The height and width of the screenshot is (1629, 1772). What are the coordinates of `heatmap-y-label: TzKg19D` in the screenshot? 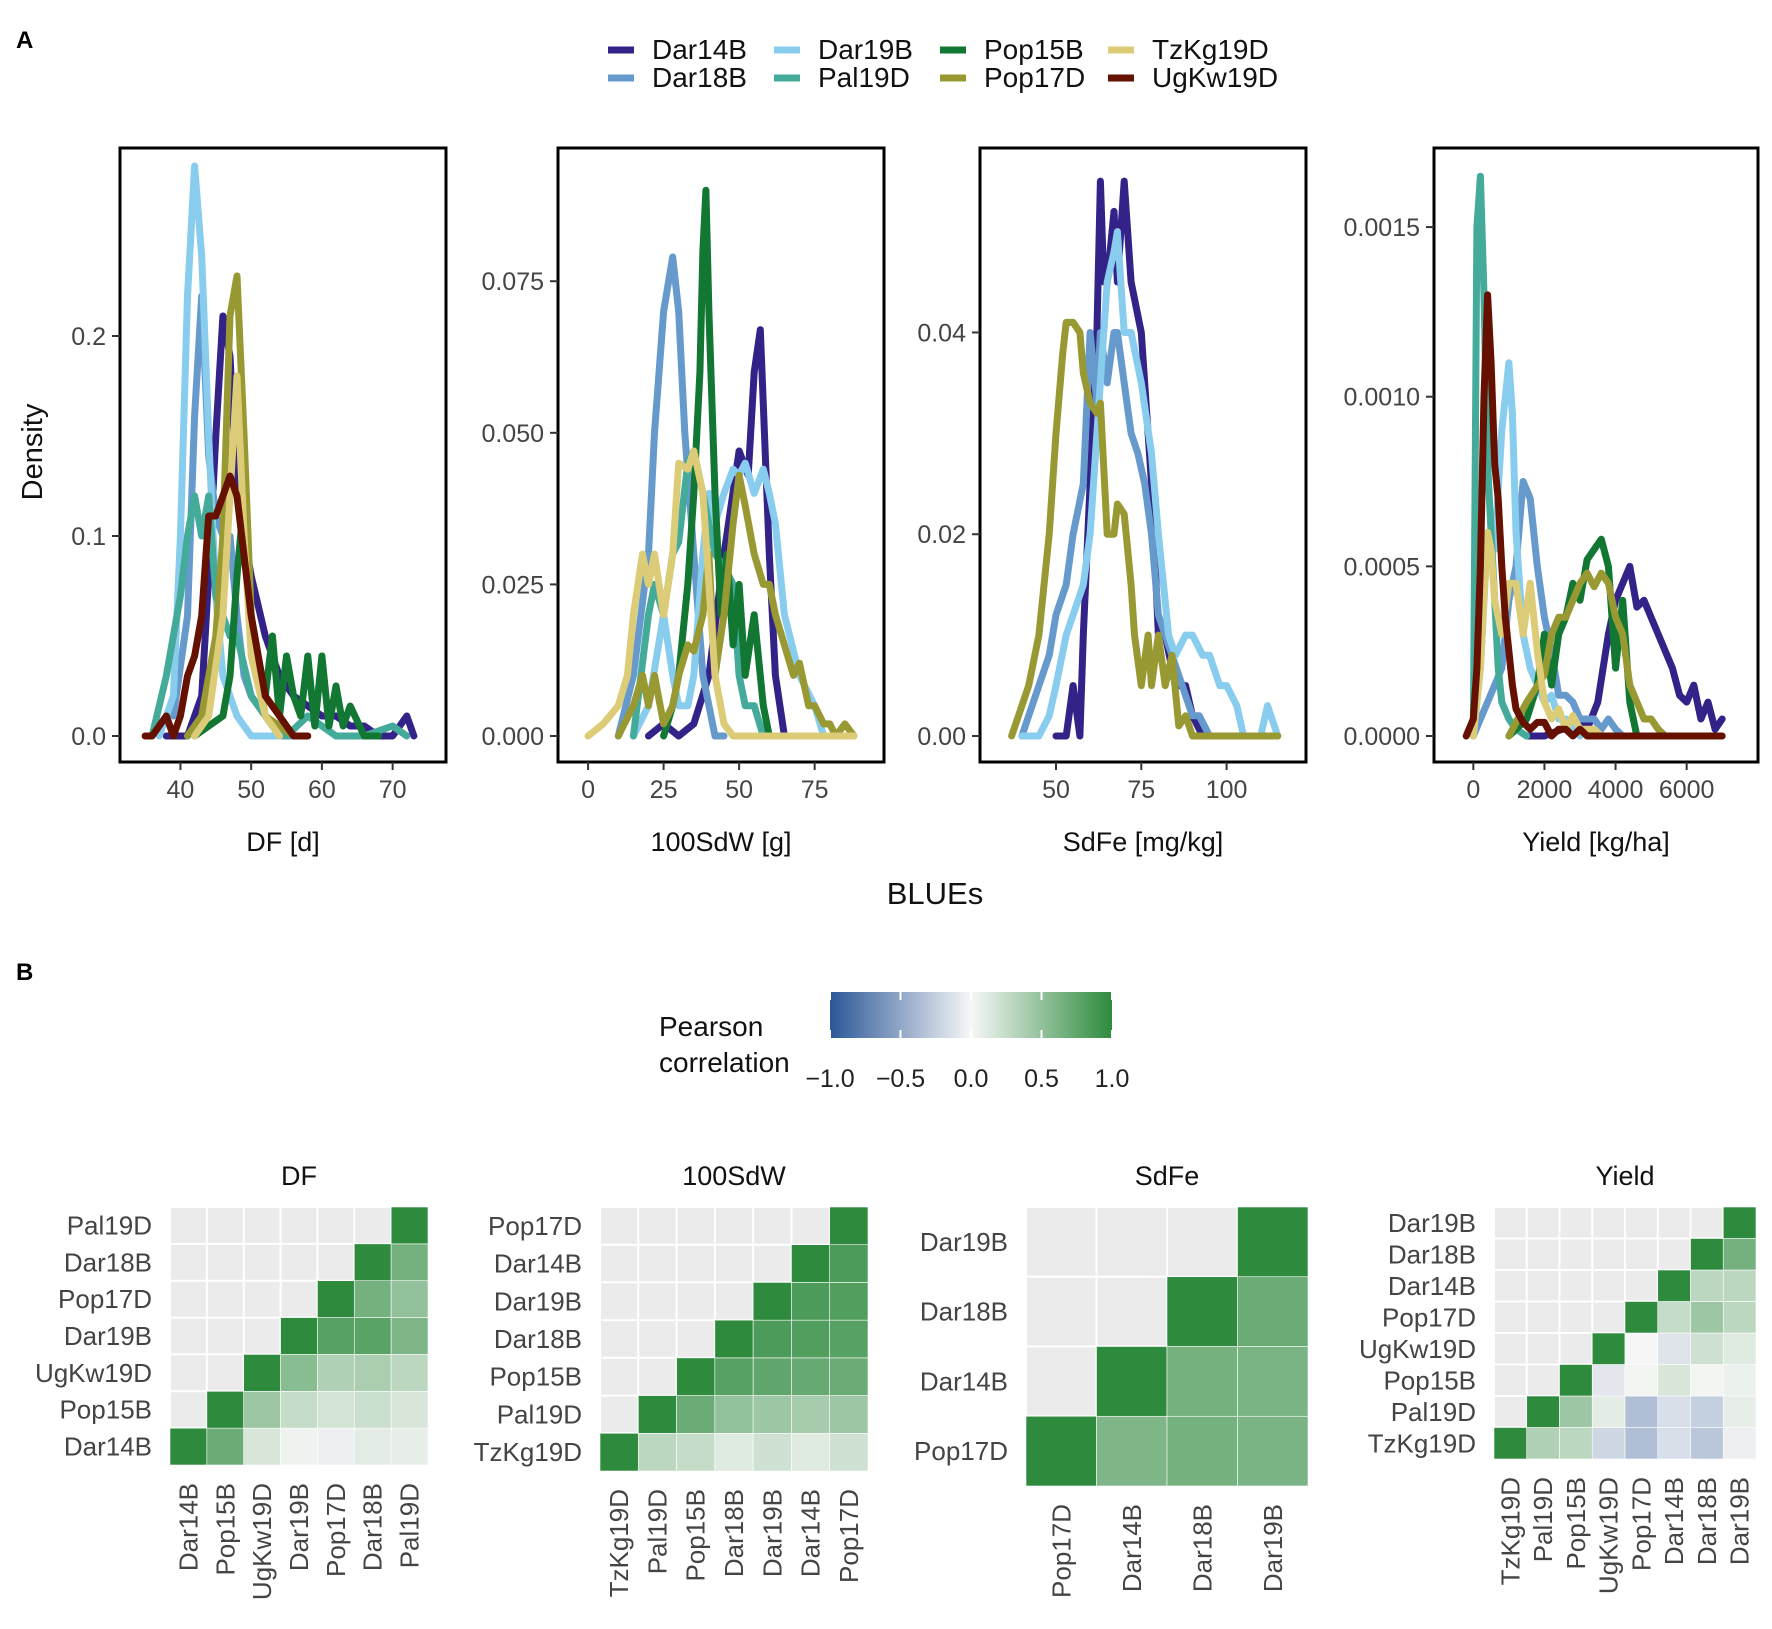 It's located at (528, 1452).